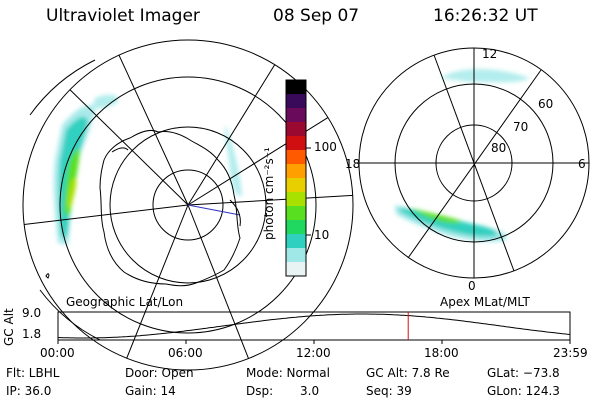 The width and height of the screenshot is (600, 400). Describe the element at coordinates (490, 54) in the screenshot. I see `mlt-label-12: 12` at that location.